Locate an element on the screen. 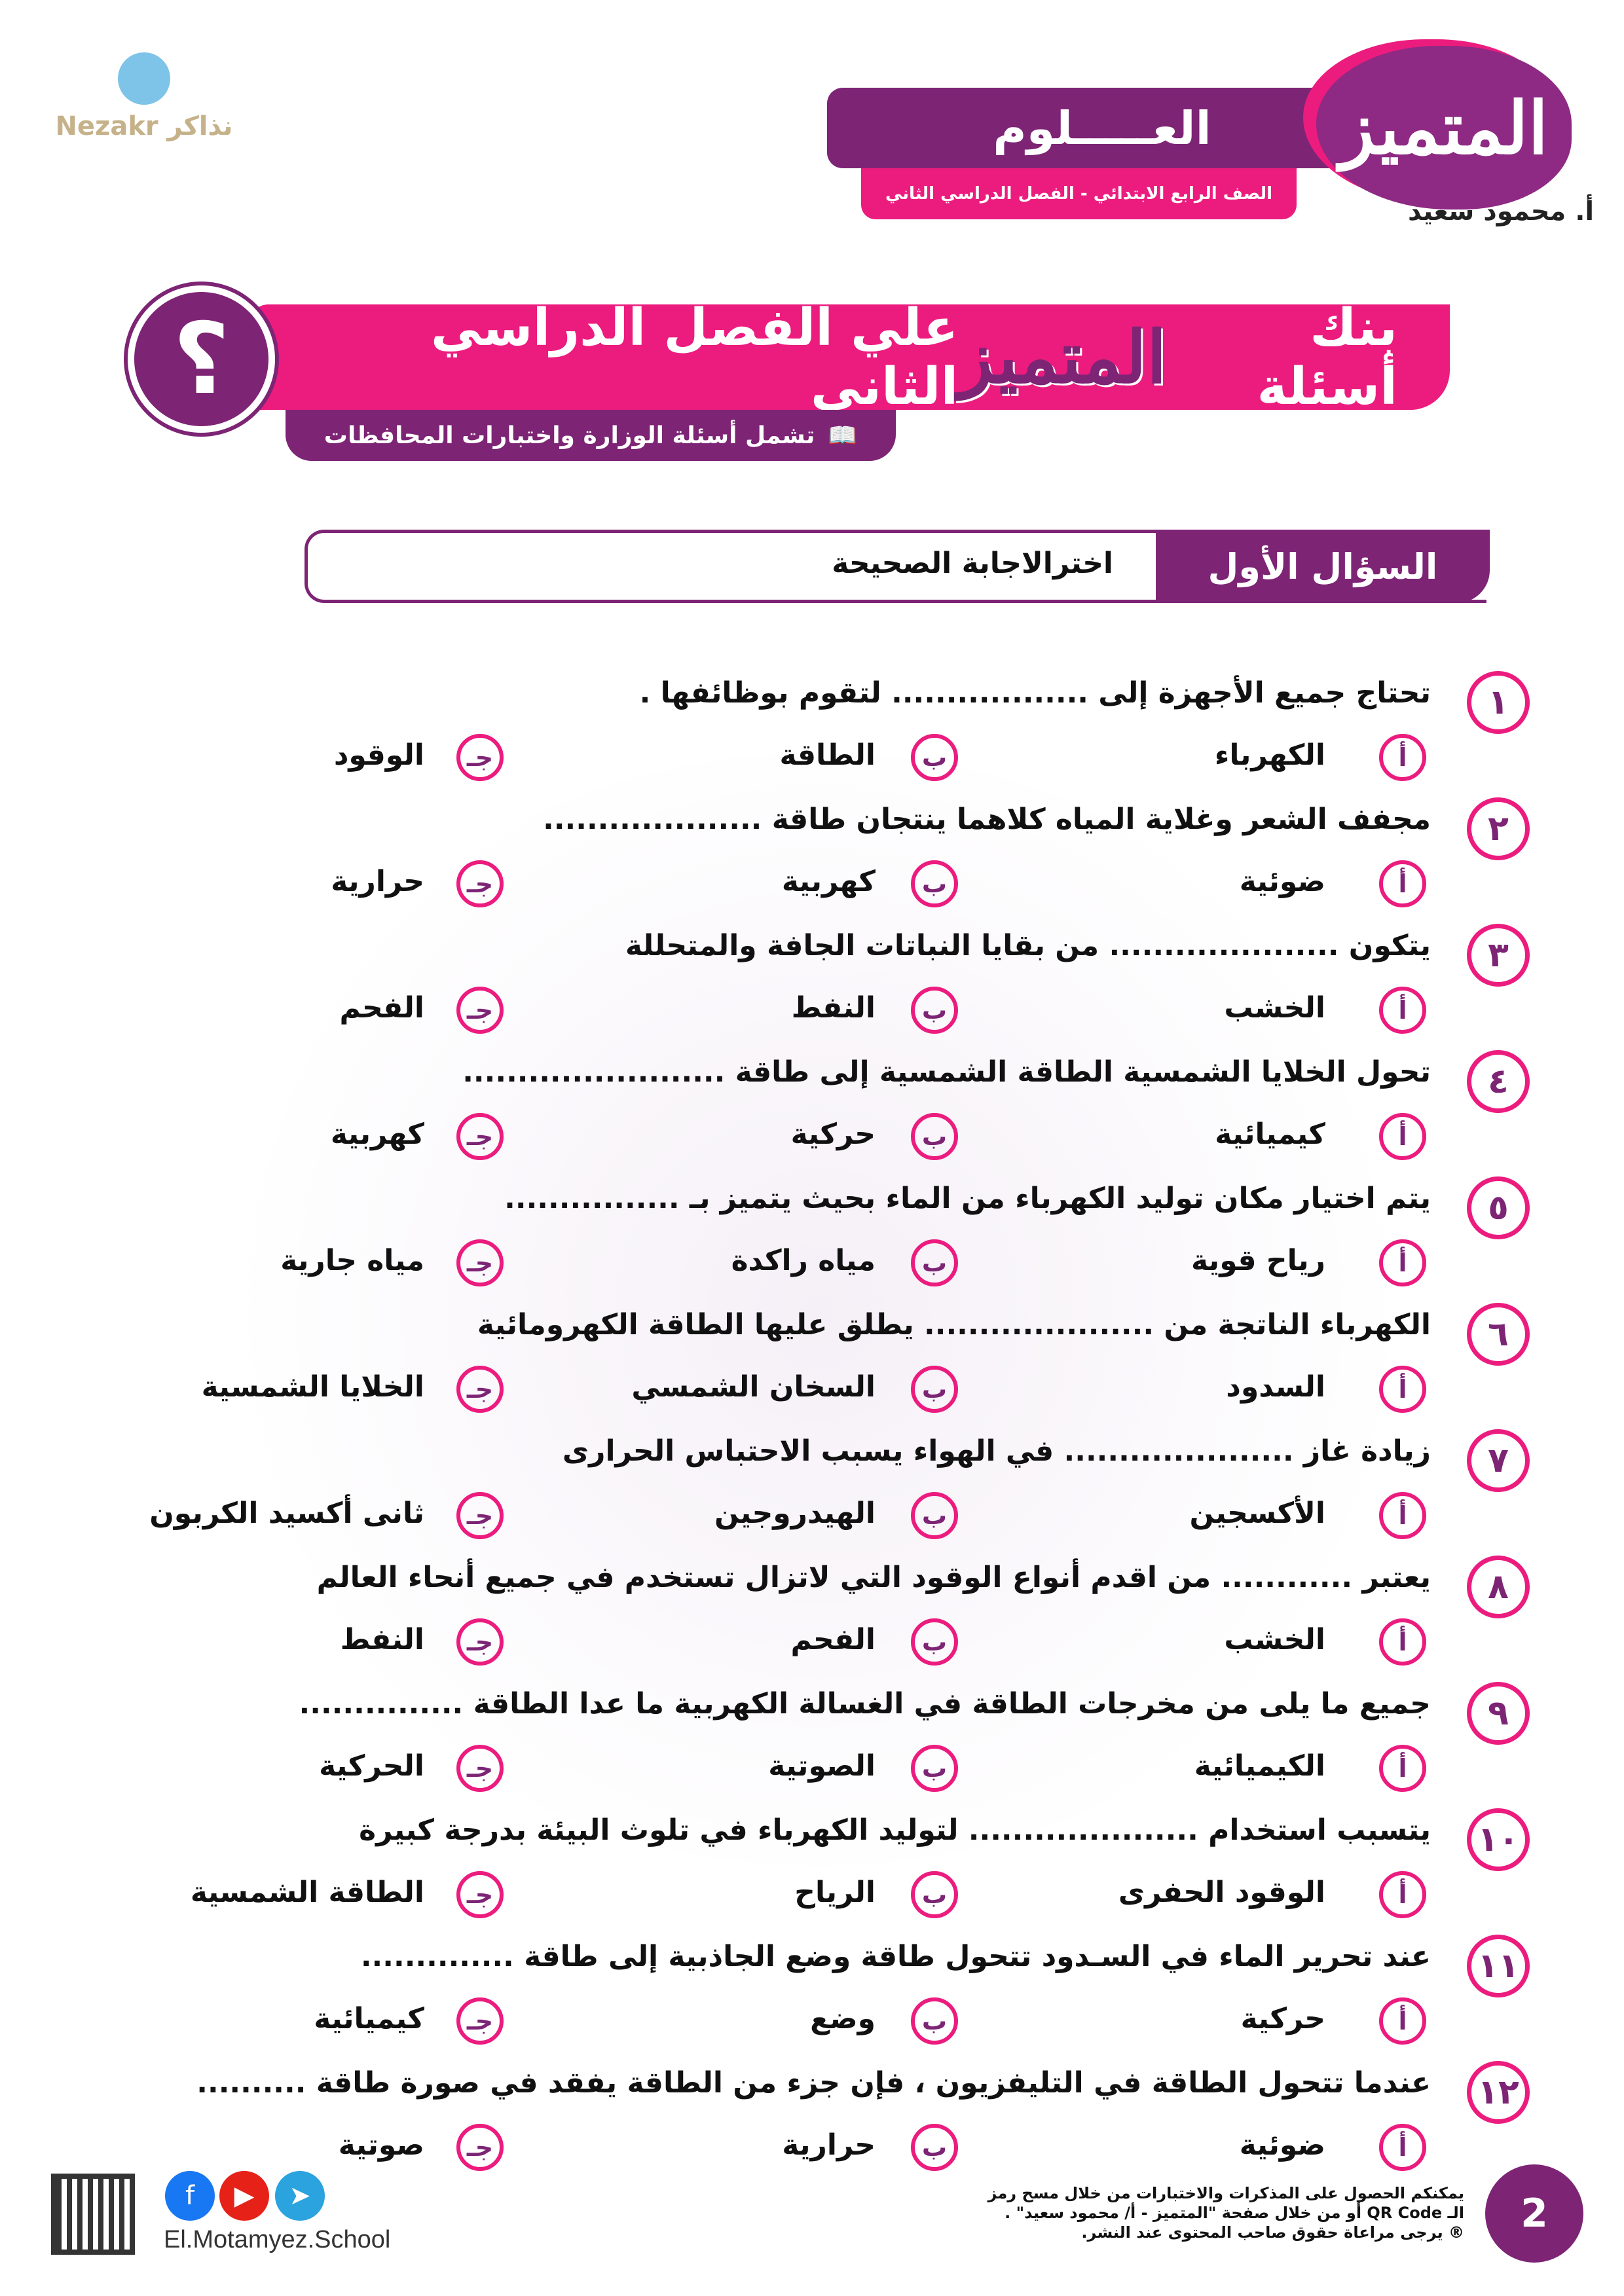  option-text: الوقود الحفرى is located at coordinates (1221, 1892).